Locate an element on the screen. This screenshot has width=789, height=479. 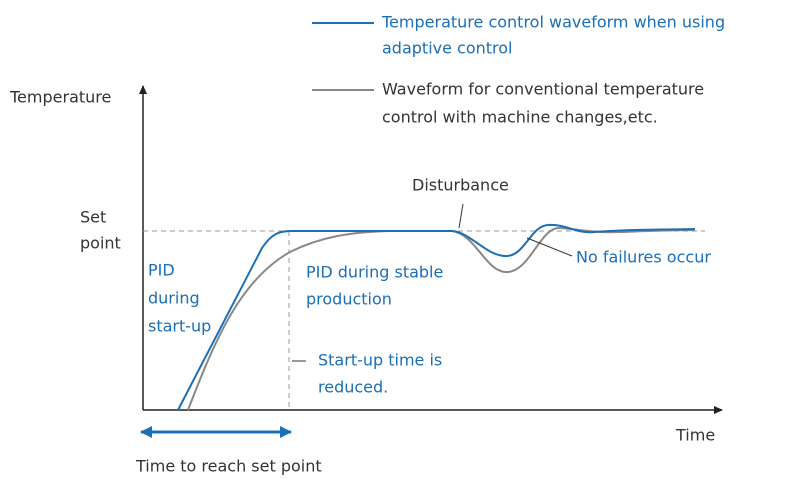
legend-text: adaptive control is located at coordinates (447, 48).